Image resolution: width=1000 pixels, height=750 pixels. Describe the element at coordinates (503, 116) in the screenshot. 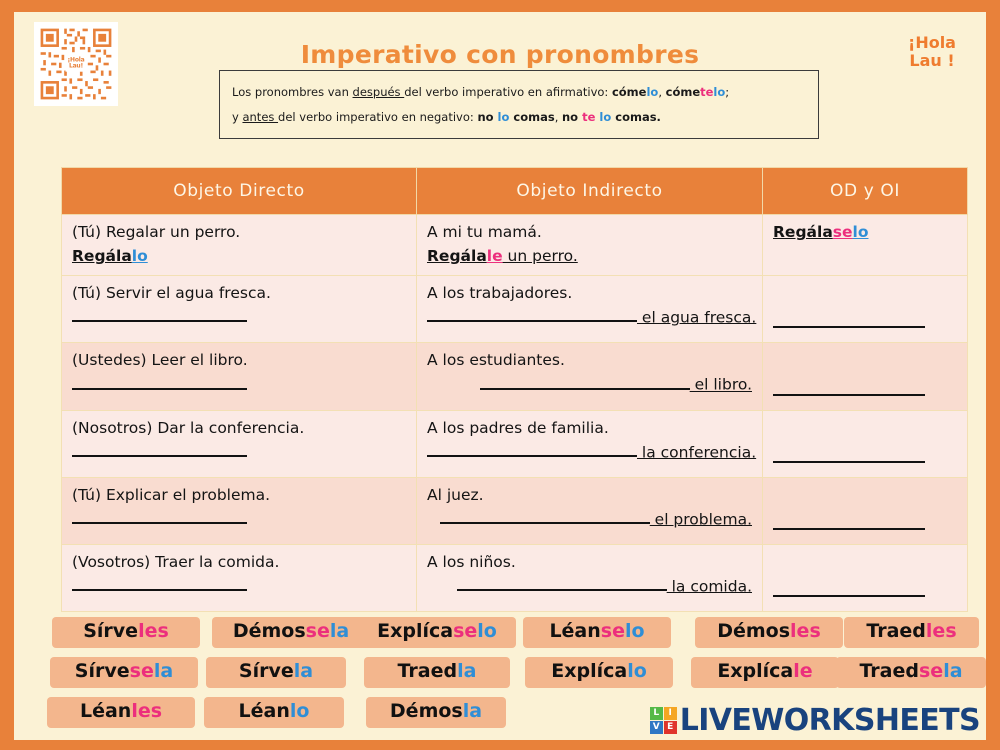

I see `instr2-neg1-do: lo` at that location.